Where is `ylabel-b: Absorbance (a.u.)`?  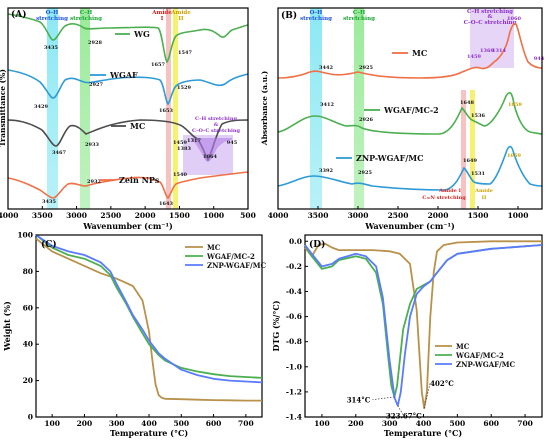
ylabel-b: Absorbance (a.u.) is located at coordinates (264, 108).